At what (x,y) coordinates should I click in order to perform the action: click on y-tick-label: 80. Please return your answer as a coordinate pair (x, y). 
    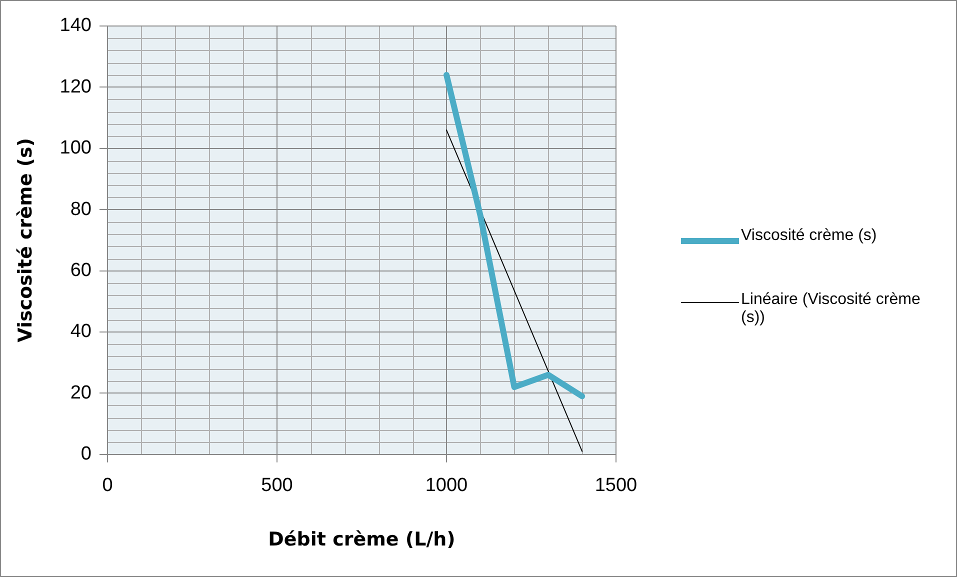
    Looking at the image, I should click on (81, 209).